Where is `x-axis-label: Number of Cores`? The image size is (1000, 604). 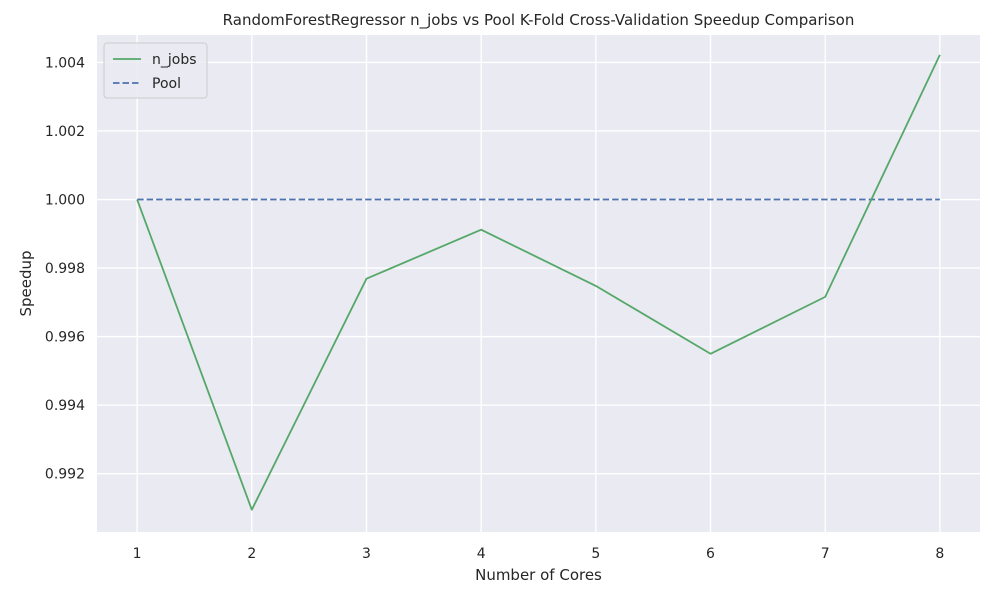
x-axis-label: Number of Cores is located at coordinates (538, 575).